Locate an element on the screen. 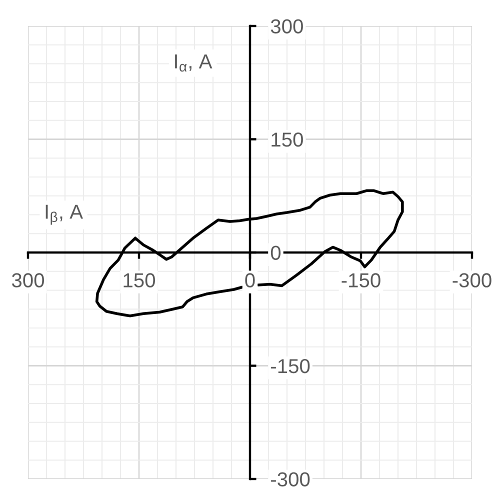 Image resolution: width=495 pixels, height=487 pixels. y-tick-label: -300 is located at coordinates (290, 479).